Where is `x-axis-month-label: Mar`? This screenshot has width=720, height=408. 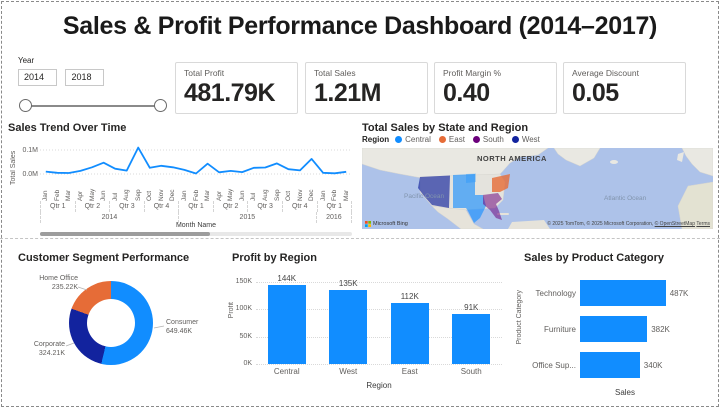
x-axis-month-label: Mar is located at coordinates (69, 190).